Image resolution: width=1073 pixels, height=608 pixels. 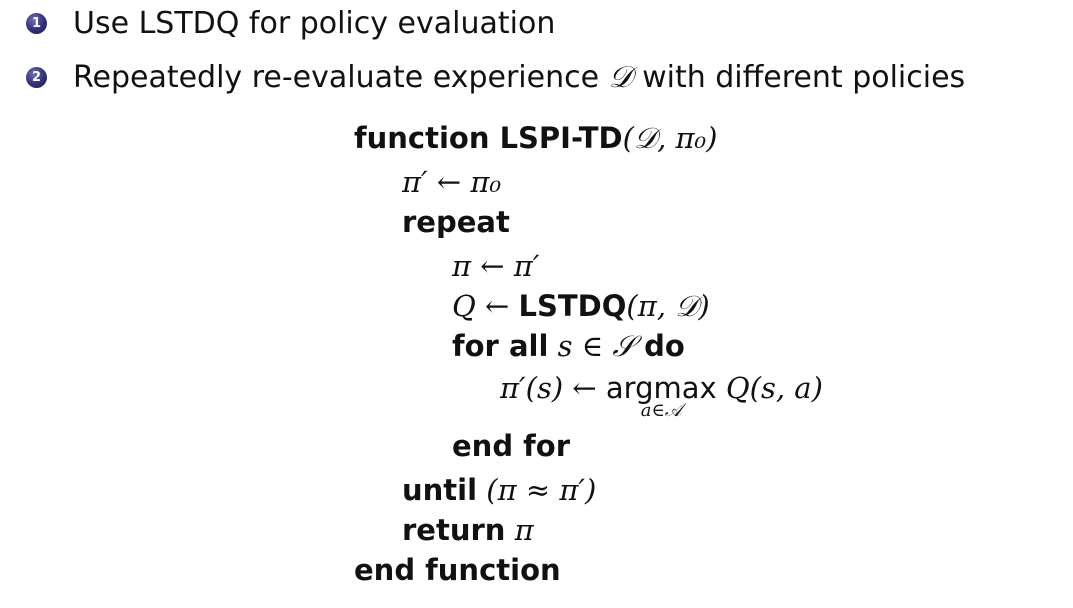 I want to click on q-assign: Q ←, so click(x=485, y=306).